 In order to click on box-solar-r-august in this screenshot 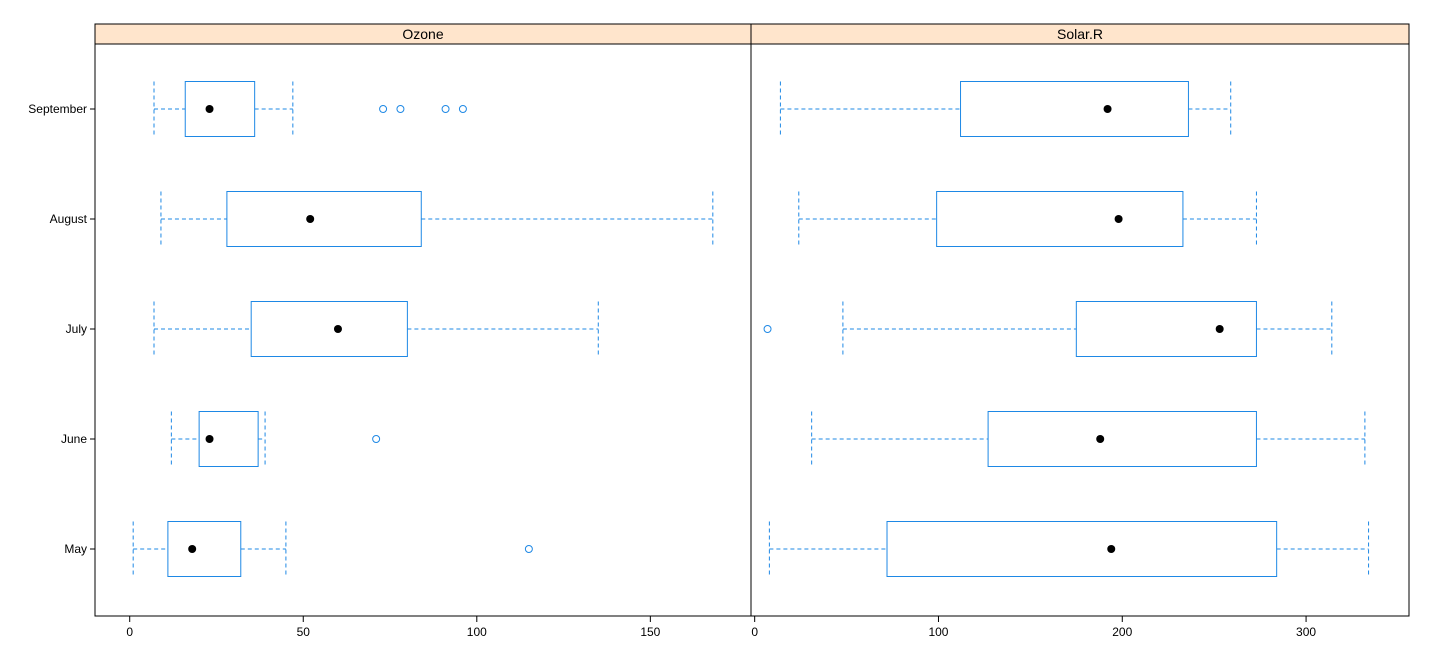, I will do `click(1027, 219)`.